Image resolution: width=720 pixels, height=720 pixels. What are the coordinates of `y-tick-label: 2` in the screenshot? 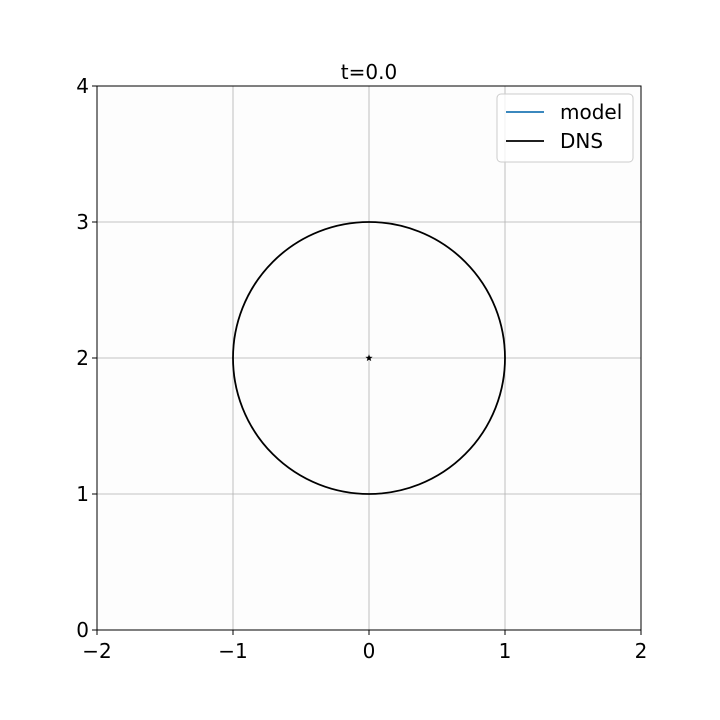 It's located at (82, 358).